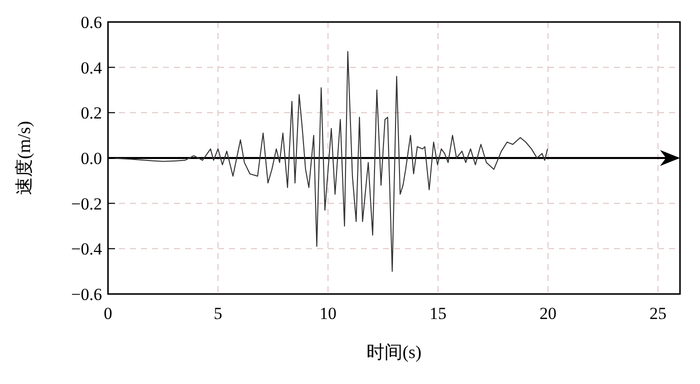  What do you see at coordinates (91, 158) in the screenshot?
I see `y-tick-label: 0.0` at bounding box center [91, 158].